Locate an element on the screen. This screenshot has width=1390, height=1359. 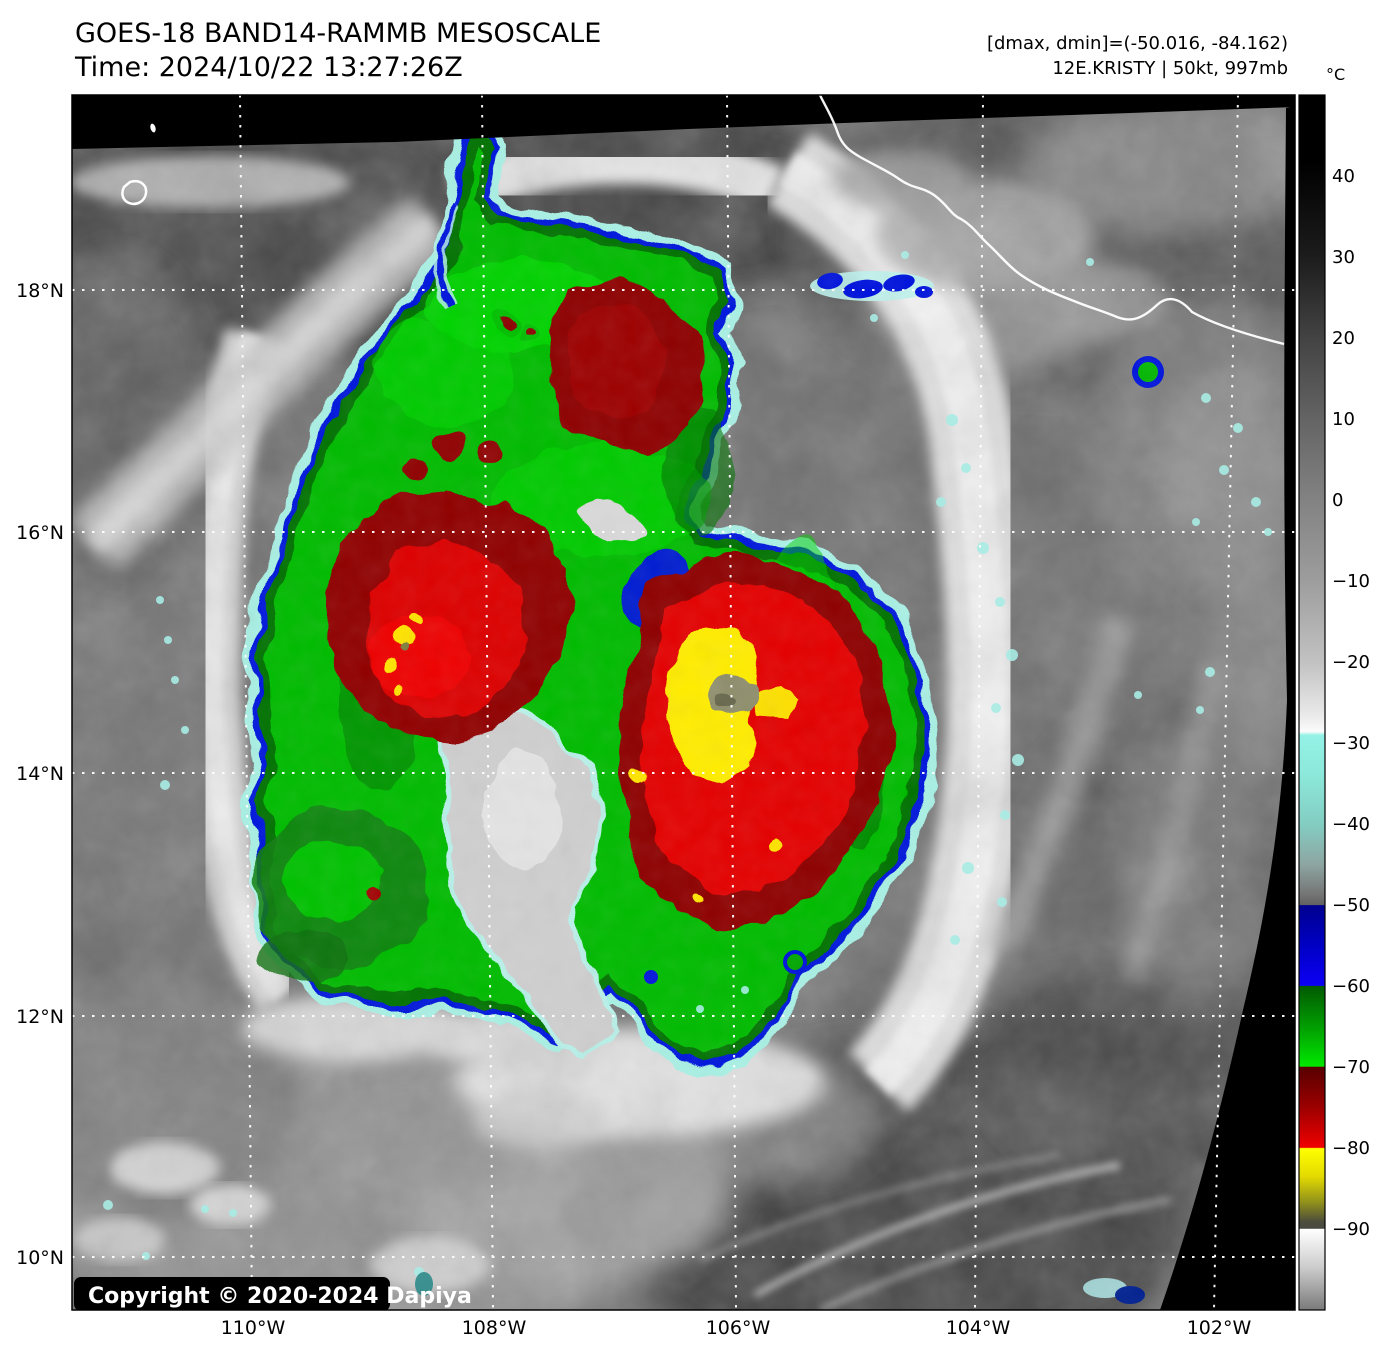
cbar-tick-30: 30 is located at coordinates (1343, 257).